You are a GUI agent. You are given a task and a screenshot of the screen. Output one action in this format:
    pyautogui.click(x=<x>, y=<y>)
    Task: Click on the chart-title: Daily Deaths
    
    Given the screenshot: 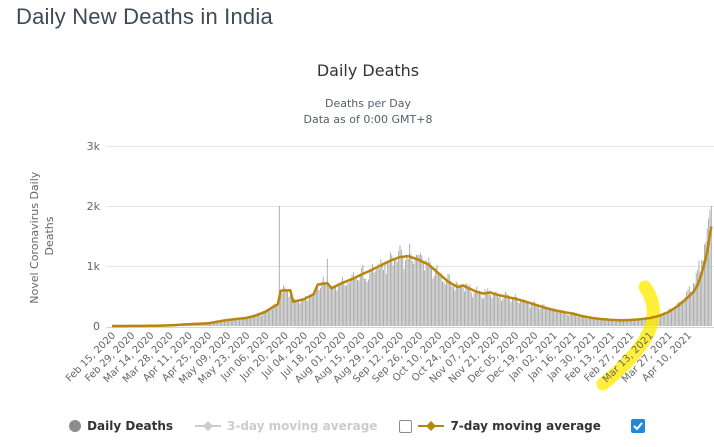 What is the action you would take?
    pyautogui.click(x=368, y=70)
    